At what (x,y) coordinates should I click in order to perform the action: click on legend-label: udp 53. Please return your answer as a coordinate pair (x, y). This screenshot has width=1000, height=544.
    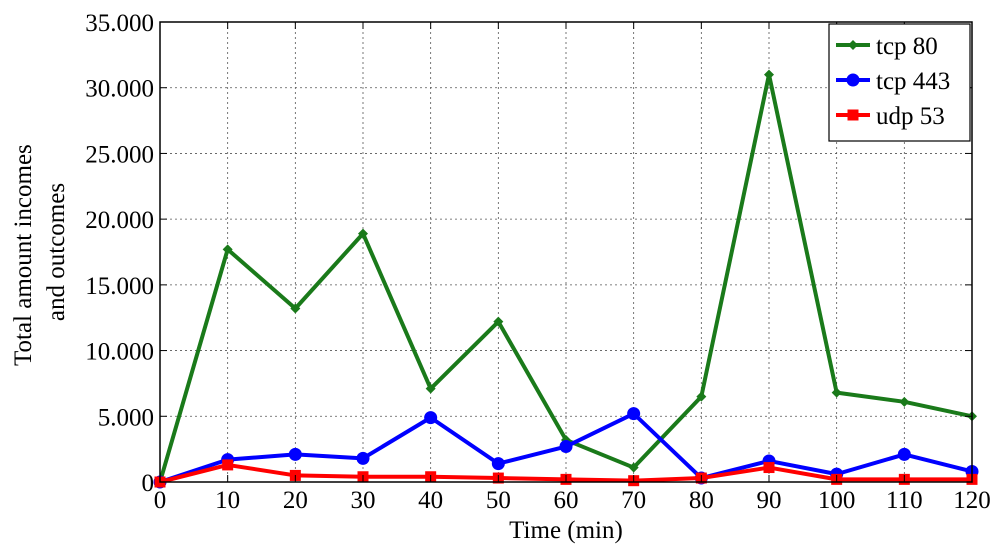
    Looking at the image, I should click on (910, 116).